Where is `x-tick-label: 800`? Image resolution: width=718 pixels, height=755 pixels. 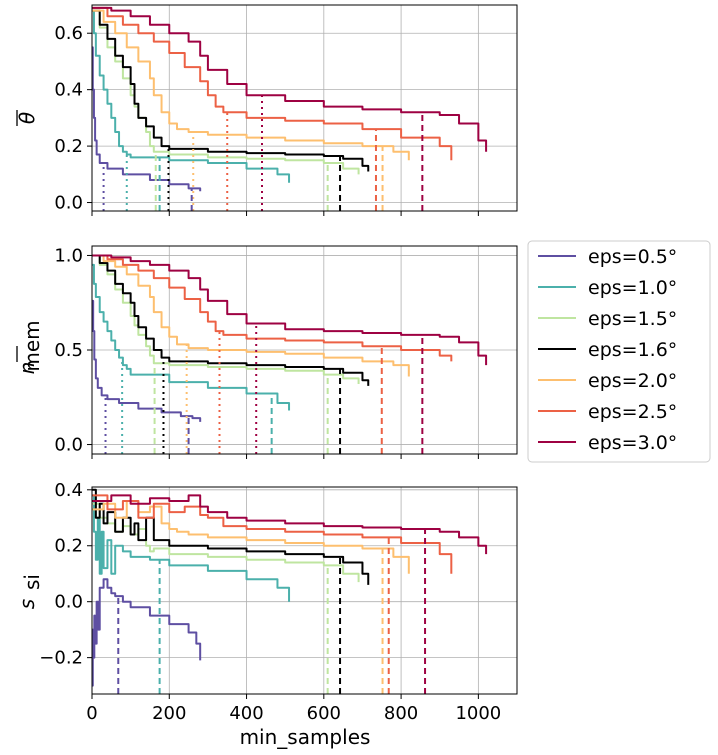
x-tick-label: 800 is located at coordinates (401, 713).